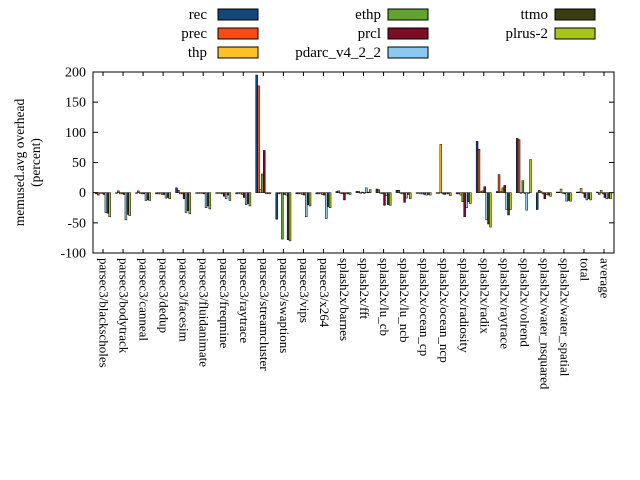  What do you see at coordinates (564, 317) in the screenshot?
I see `x-tick-label: splash2x/water_spatial` at bounding box center [564, 317].